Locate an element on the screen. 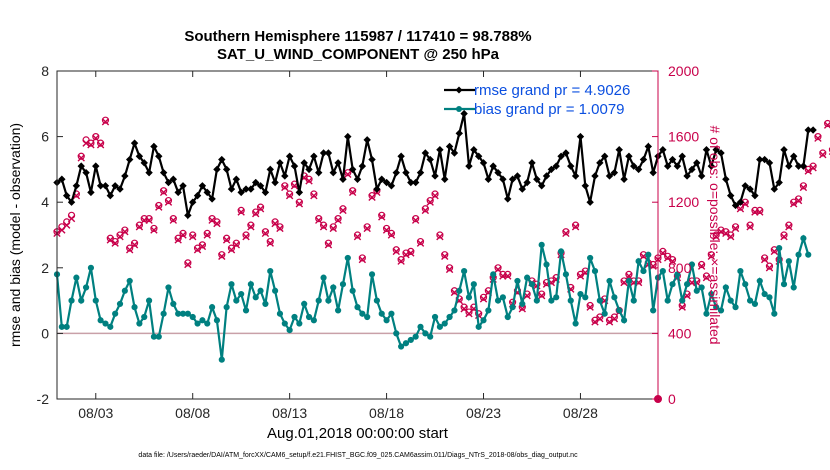 This screenshot has width=830, height=470. x-tick-label: 08/23 is located at coordinates (483, 413).